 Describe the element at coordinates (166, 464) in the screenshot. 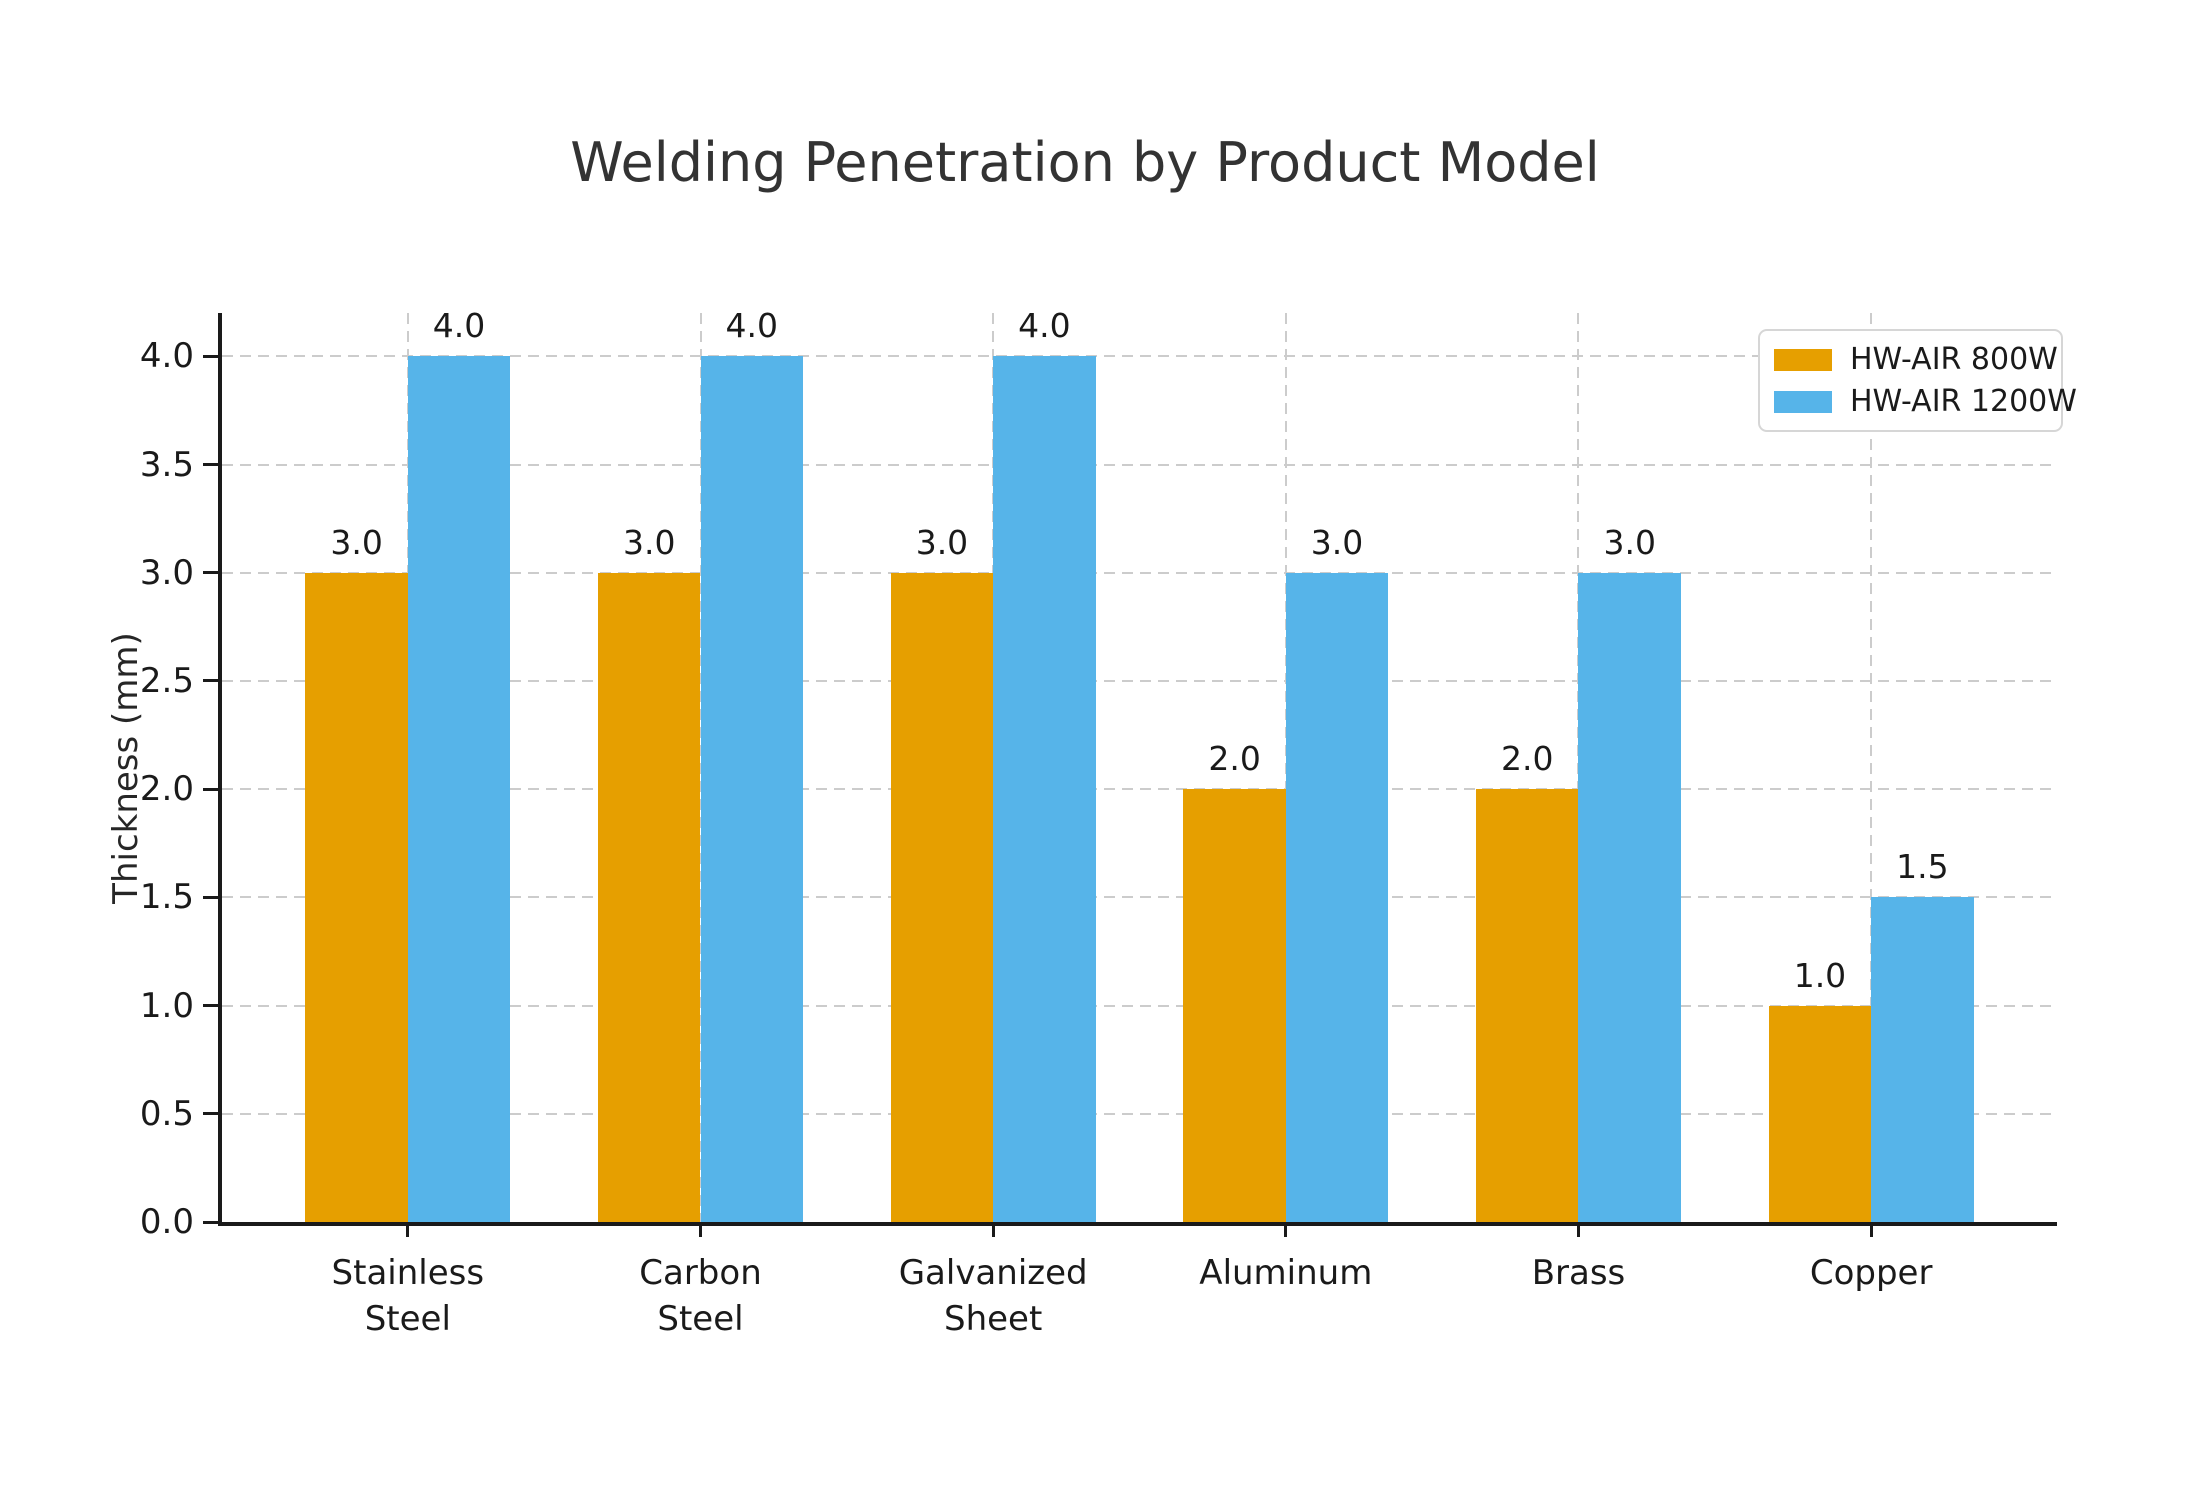

I see `y-tick-label: 3.5` at that location.